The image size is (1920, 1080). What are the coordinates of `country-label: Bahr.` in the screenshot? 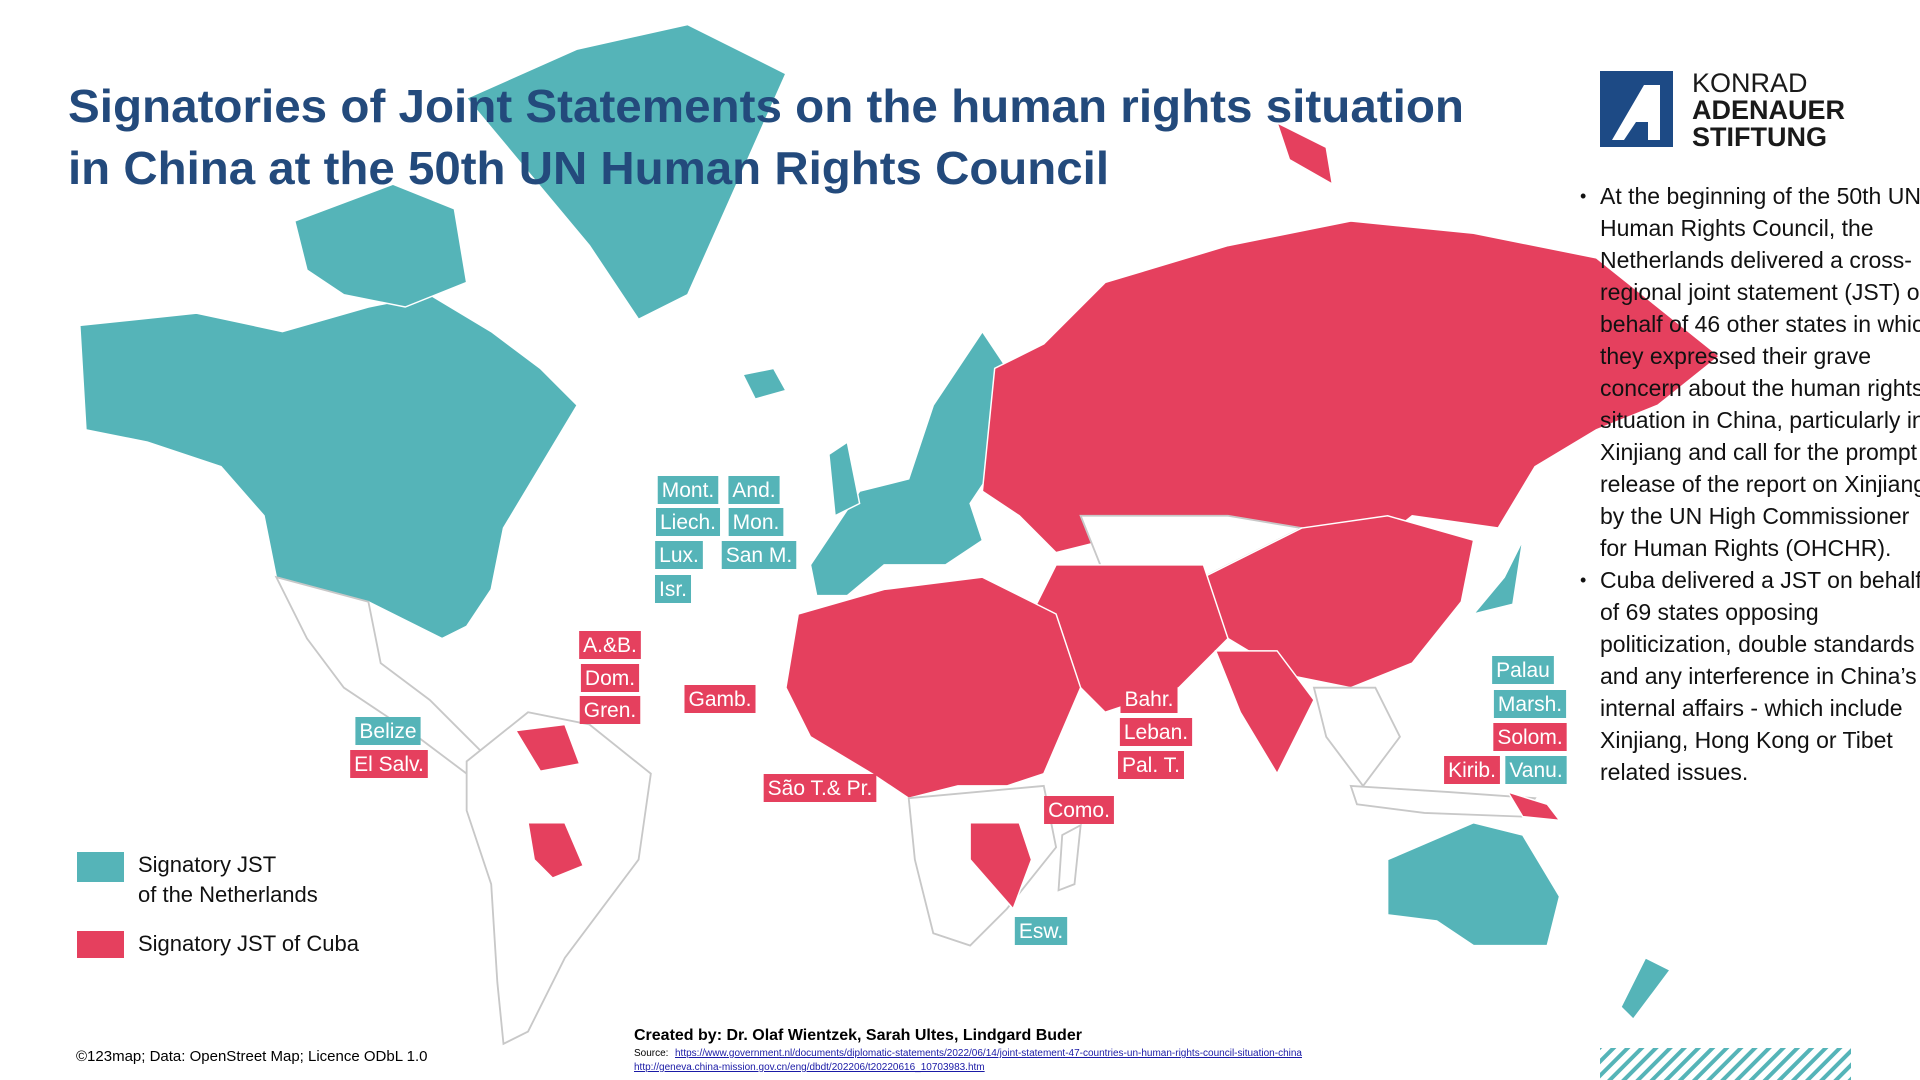 It's located at (1148, 699).